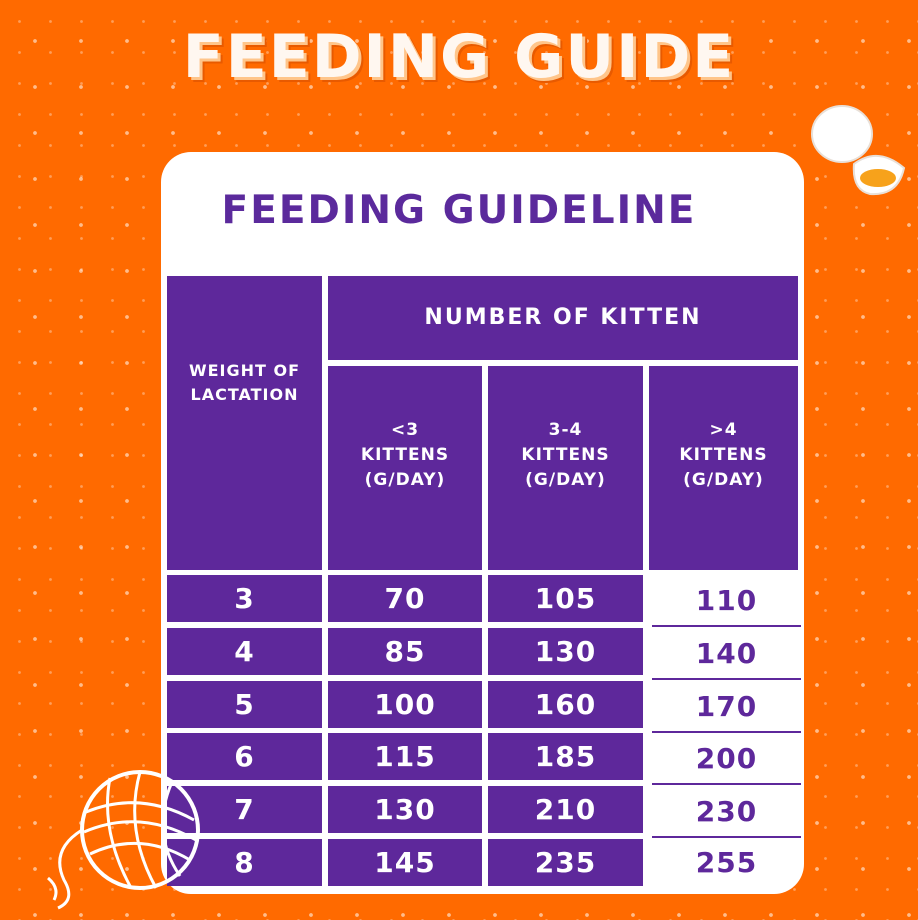  What do you see at coordinates (726, 707) in the screenshot?
I see `kittens-over-4-cell: 170` at bounding box center [726, 707].